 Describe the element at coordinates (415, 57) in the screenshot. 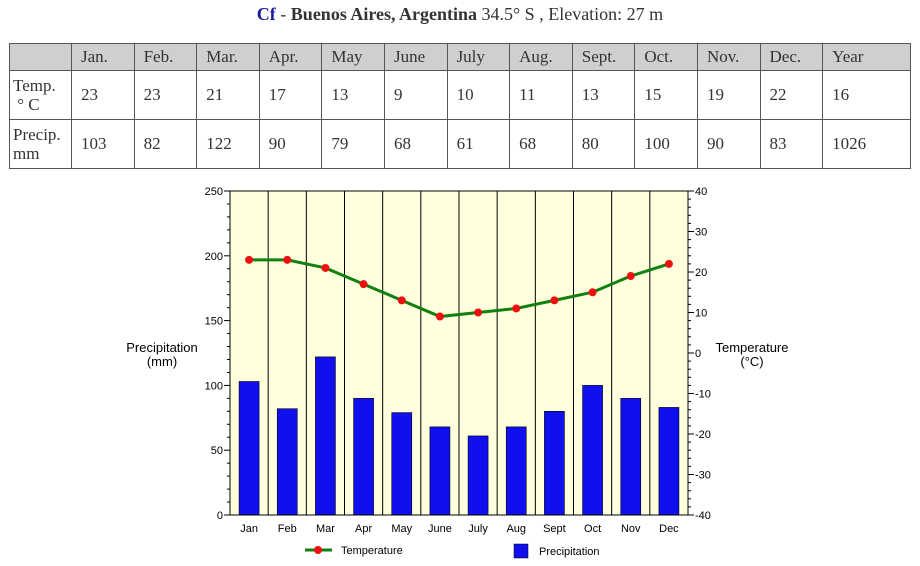

I see `header-cell: June` at that location.